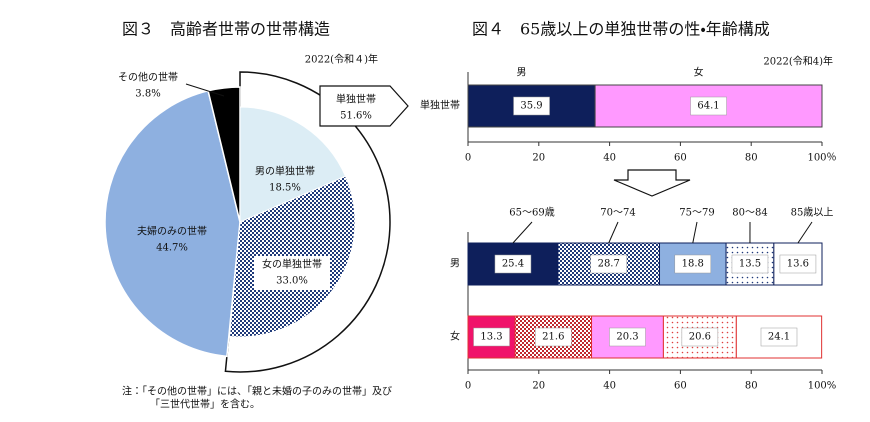 The height and width of the screenshot is (422, 870). What do you see at coordinates (172, 223) in the screenshot?
I see `pie-slice` at bounding box center [172, 223].